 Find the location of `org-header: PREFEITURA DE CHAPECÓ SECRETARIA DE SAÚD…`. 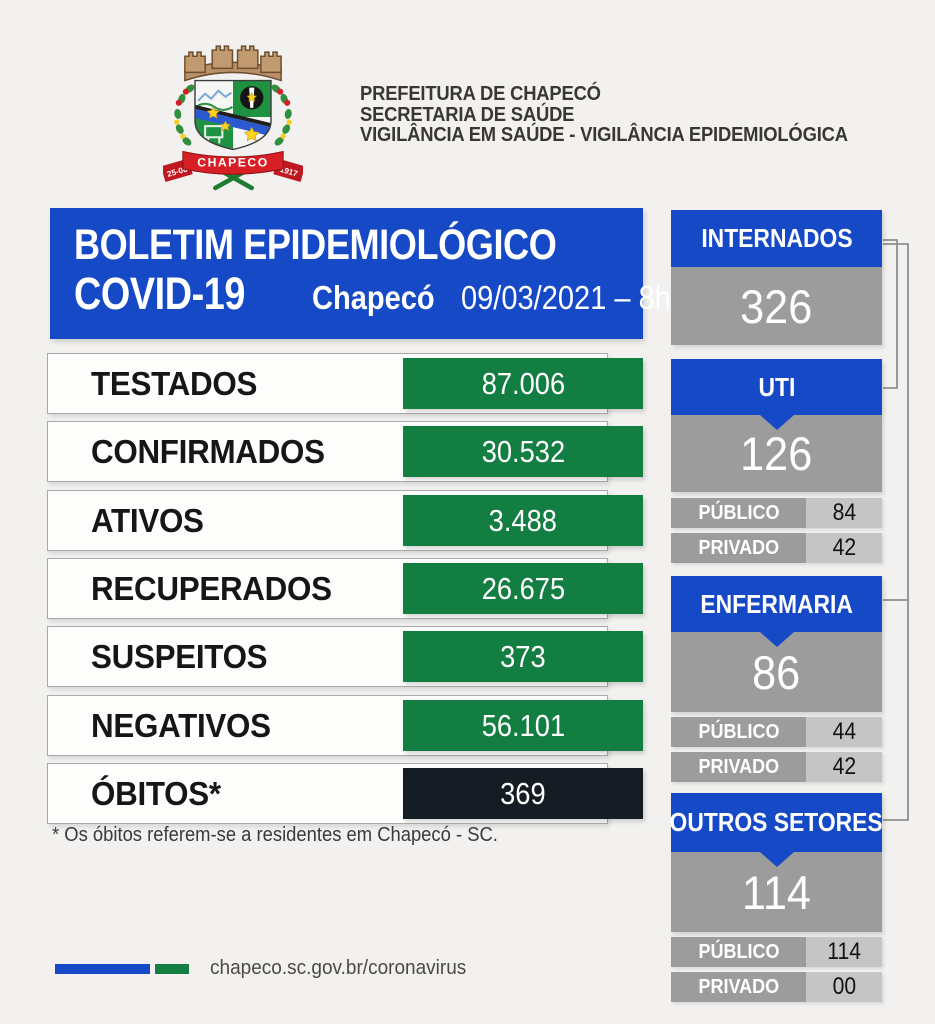

org-header: PREFEITURA DE CHAPECÓ SECRETARIA DE SAÚD… is located at coordinates (625, 115).